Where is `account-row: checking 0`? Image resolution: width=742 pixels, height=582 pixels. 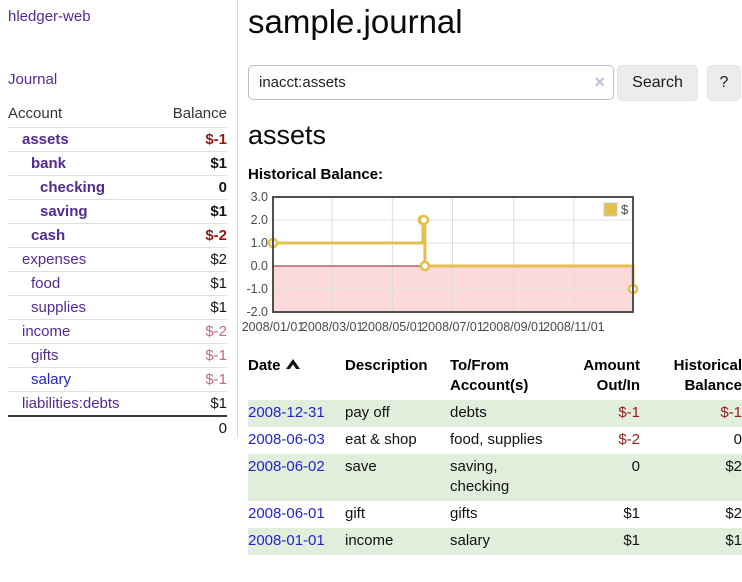 account-row: checking 0 is located at coordinates (117, 187).